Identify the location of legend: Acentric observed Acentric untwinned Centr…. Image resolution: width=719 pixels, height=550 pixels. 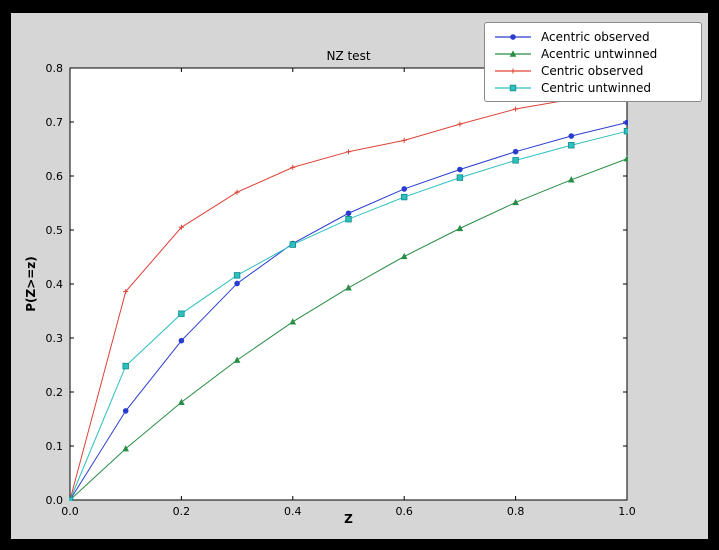
(593, 62).